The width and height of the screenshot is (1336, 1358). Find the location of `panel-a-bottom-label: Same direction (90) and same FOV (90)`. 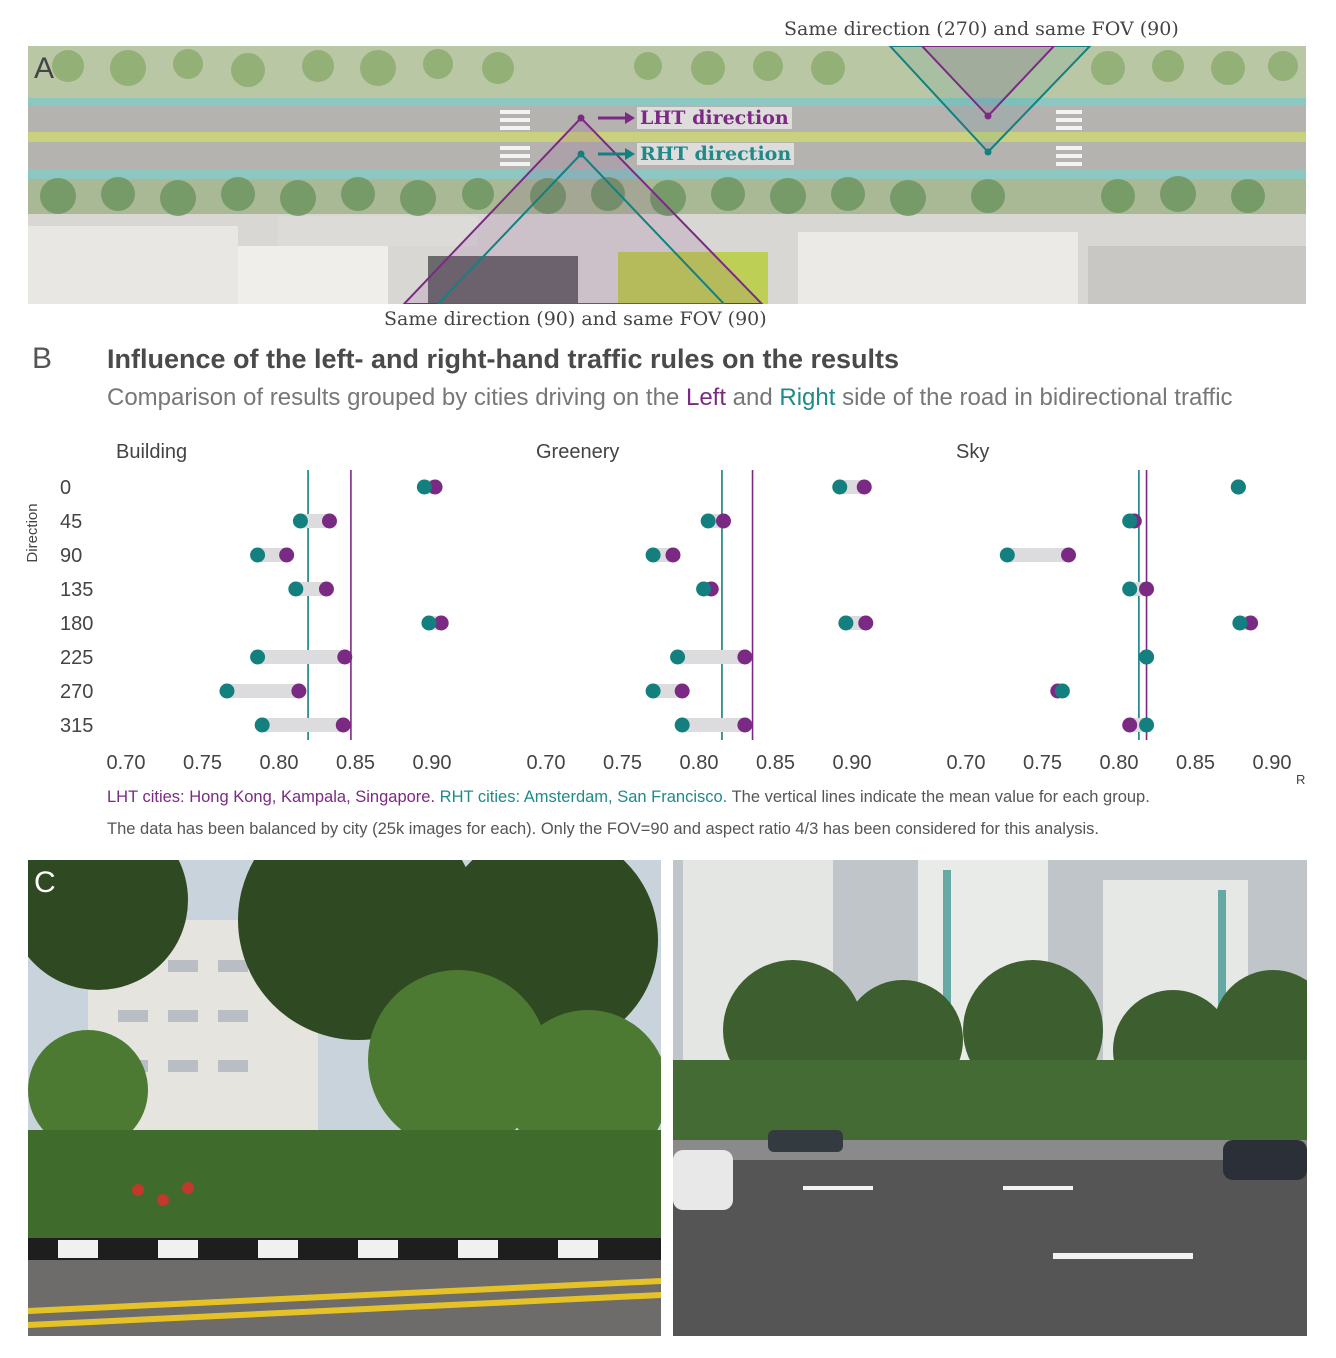

panel-a-bottom-label: Same direction (90) and same FOV (90) is located at coordinates (575, 319).